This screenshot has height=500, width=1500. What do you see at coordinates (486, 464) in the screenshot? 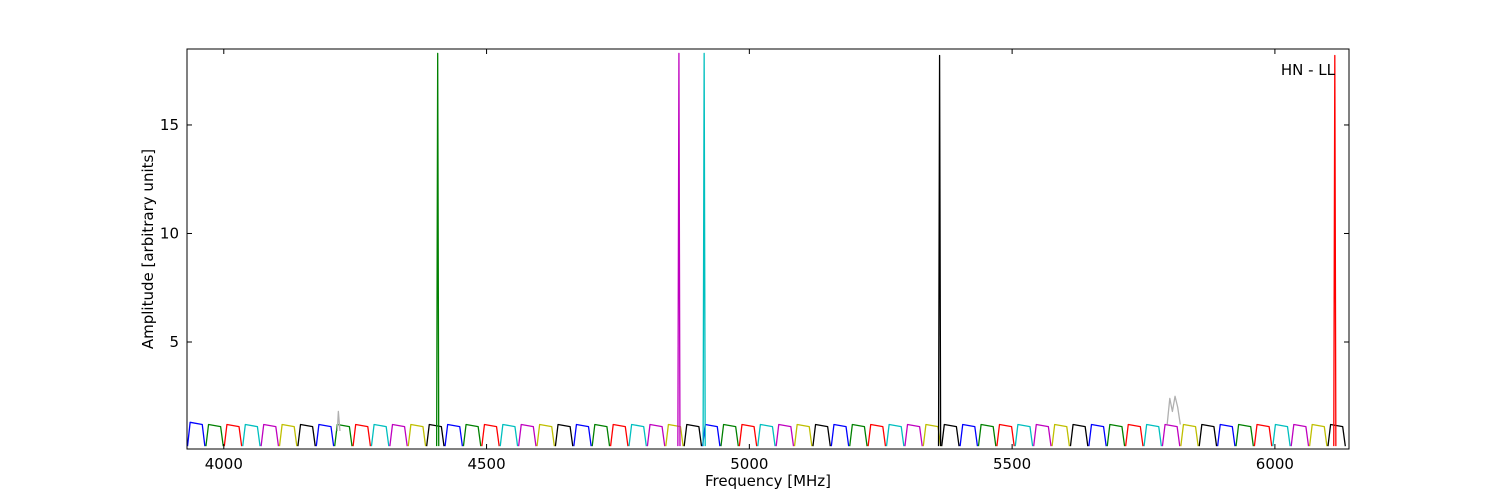
I see `x-tick-label: 4500` at bounding box center [486, 464].